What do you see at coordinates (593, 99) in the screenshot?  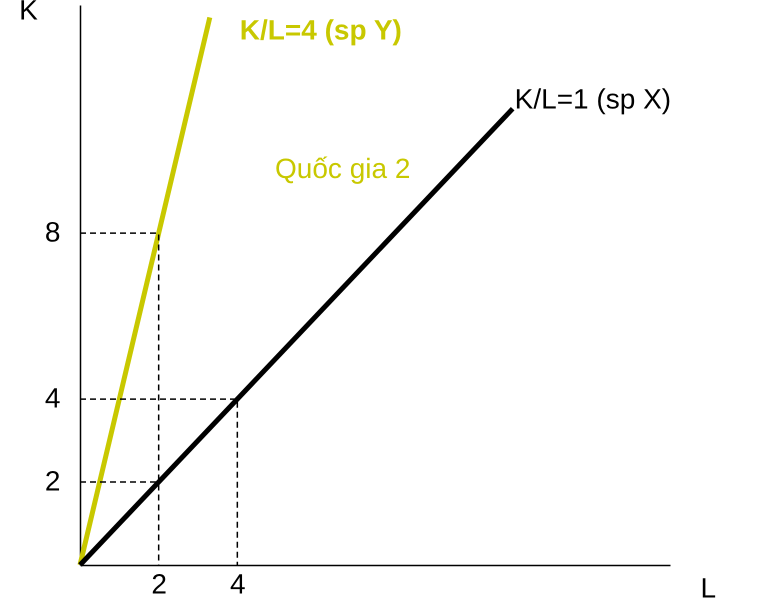 I see `series-label: K/L=1 (sp X)` at bounding box center [593, 99].